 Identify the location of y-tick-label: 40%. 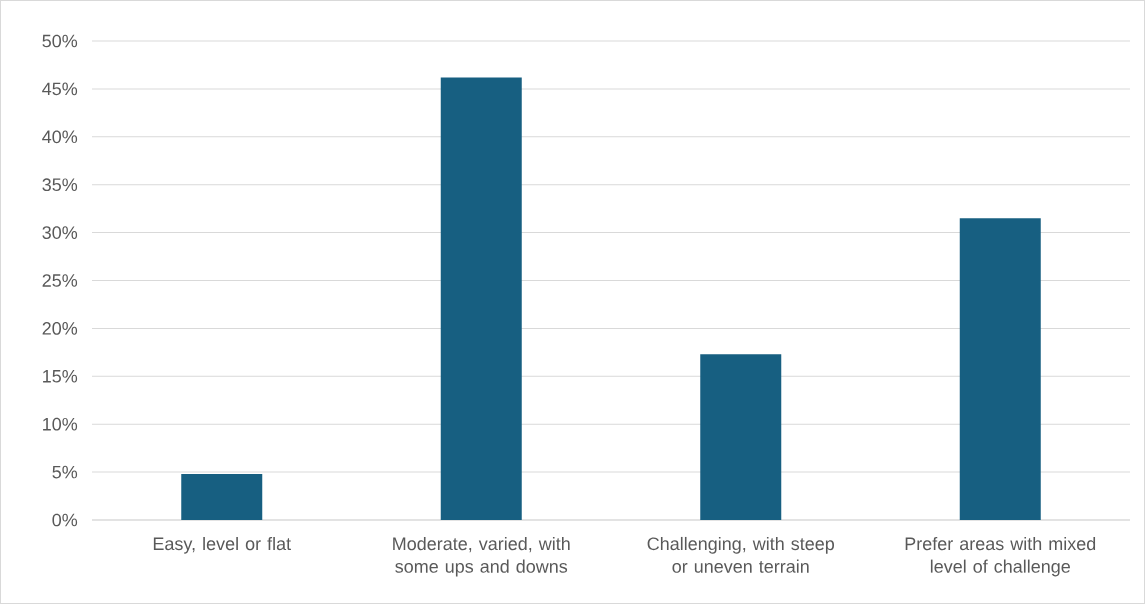
(60, 137).